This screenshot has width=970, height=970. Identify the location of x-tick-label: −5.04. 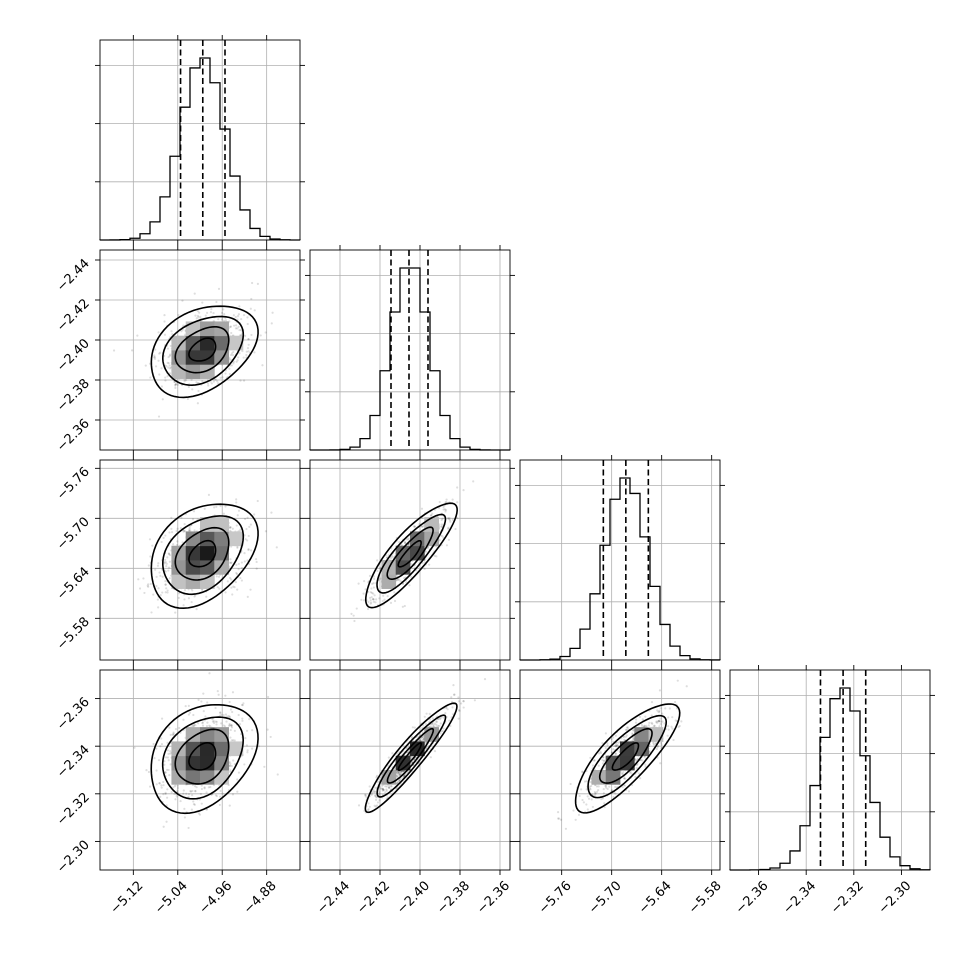
(171, 897).